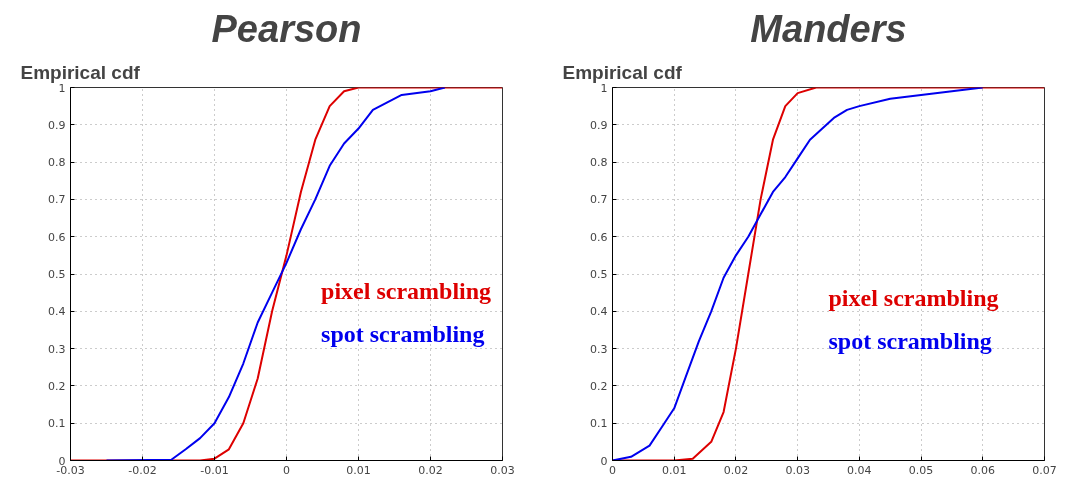 The height and width of the screenshot is (494, 1084). What do you see at coordinates (70, 470) in the screenshot?
I see `x-tick-label: -0.03` at bounding box center [70, 470].